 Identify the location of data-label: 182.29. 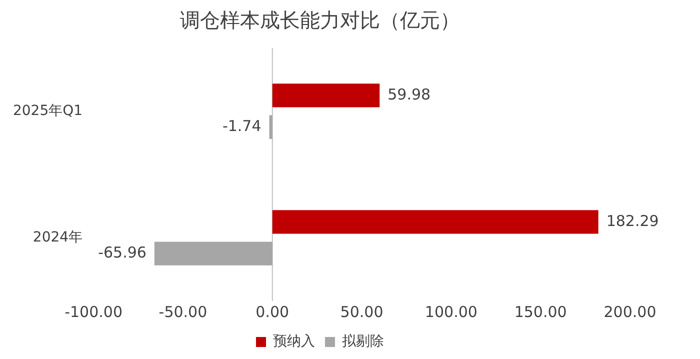
(632, 221).